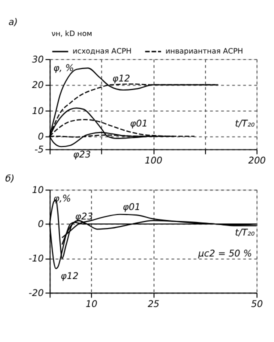 Image resolution: width=274 pixels, height=342 pixels. What do you see at coordinates (224, 254) in the screenshot?
I see `annotation: μс2 = 50 %` at bounding box center [224, 254].